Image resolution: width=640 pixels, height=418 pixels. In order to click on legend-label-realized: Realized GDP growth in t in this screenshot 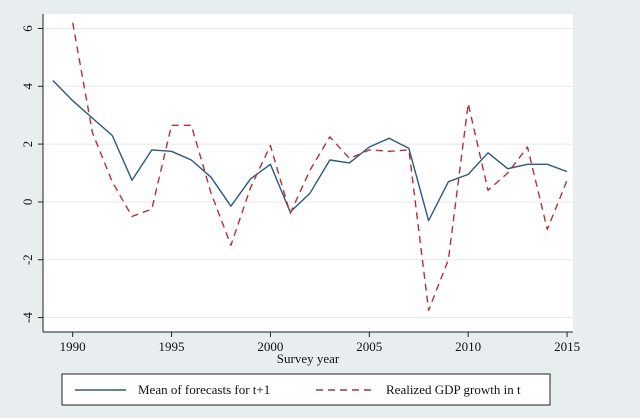, I will do `click(453, 389)`.